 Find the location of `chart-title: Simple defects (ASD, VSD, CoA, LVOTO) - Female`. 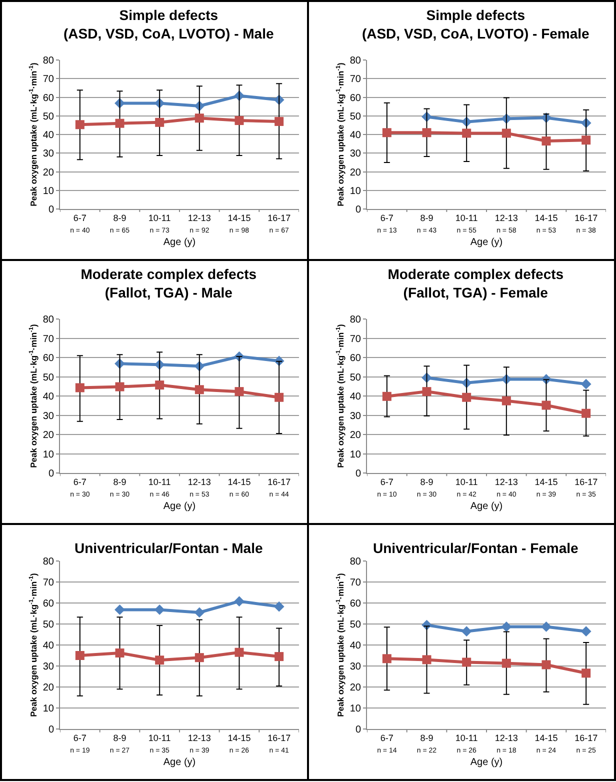

chart-title: Simple defects (ASD, VSD, CoA, LVOTO) - Female is located at coordinates (476, 24).